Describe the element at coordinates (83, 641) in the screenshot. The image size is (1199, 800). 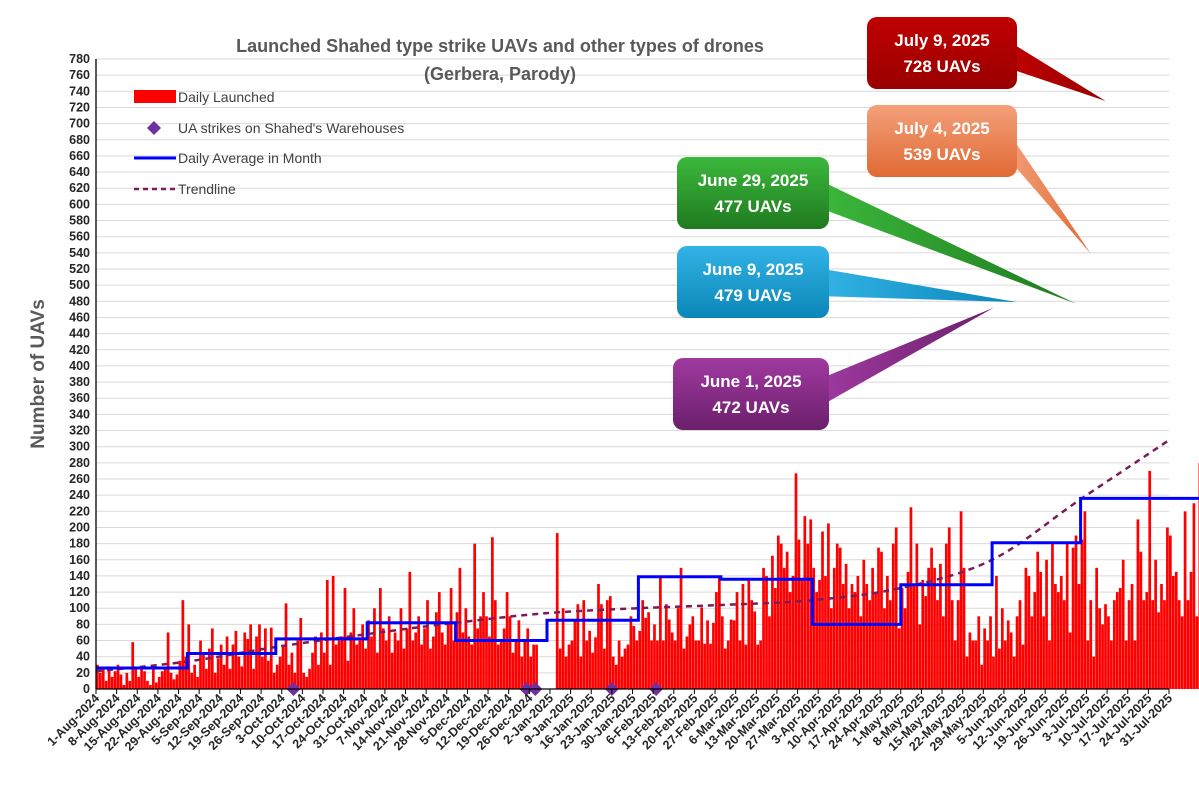
I see `y-tick-label: 60` at that location.